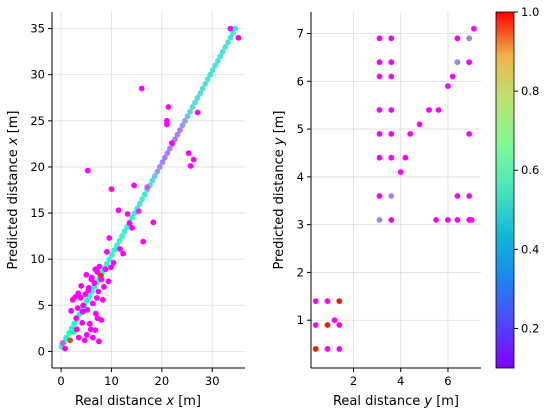 Image resolution: width=550 pixels, height=413 pixels. I want to click on left-x-tick-label: 30, so click(212, 381).